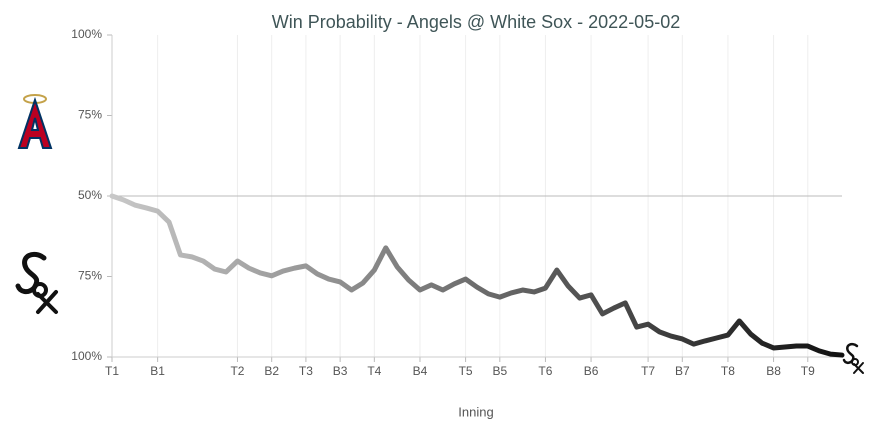  Describe the element at coordinates (773, 371) in the screenshot. I see `x-tick-label: B8` at that location.